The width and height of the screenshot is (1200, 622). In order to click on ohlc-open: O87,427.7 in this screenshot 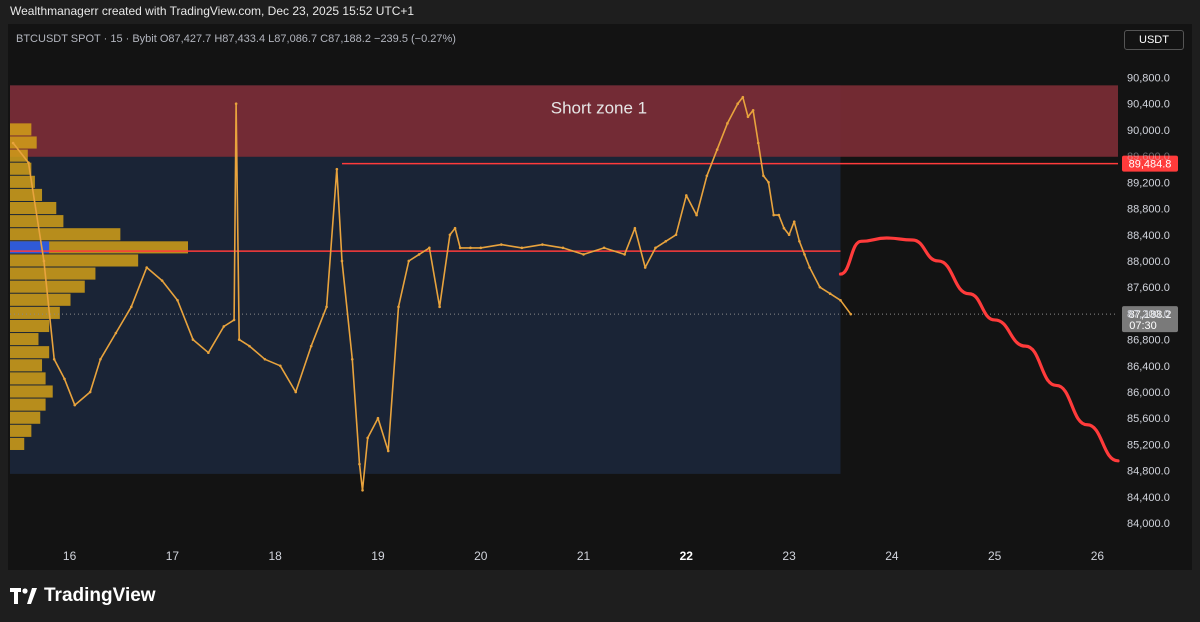, I will do `click(185, 39)`.